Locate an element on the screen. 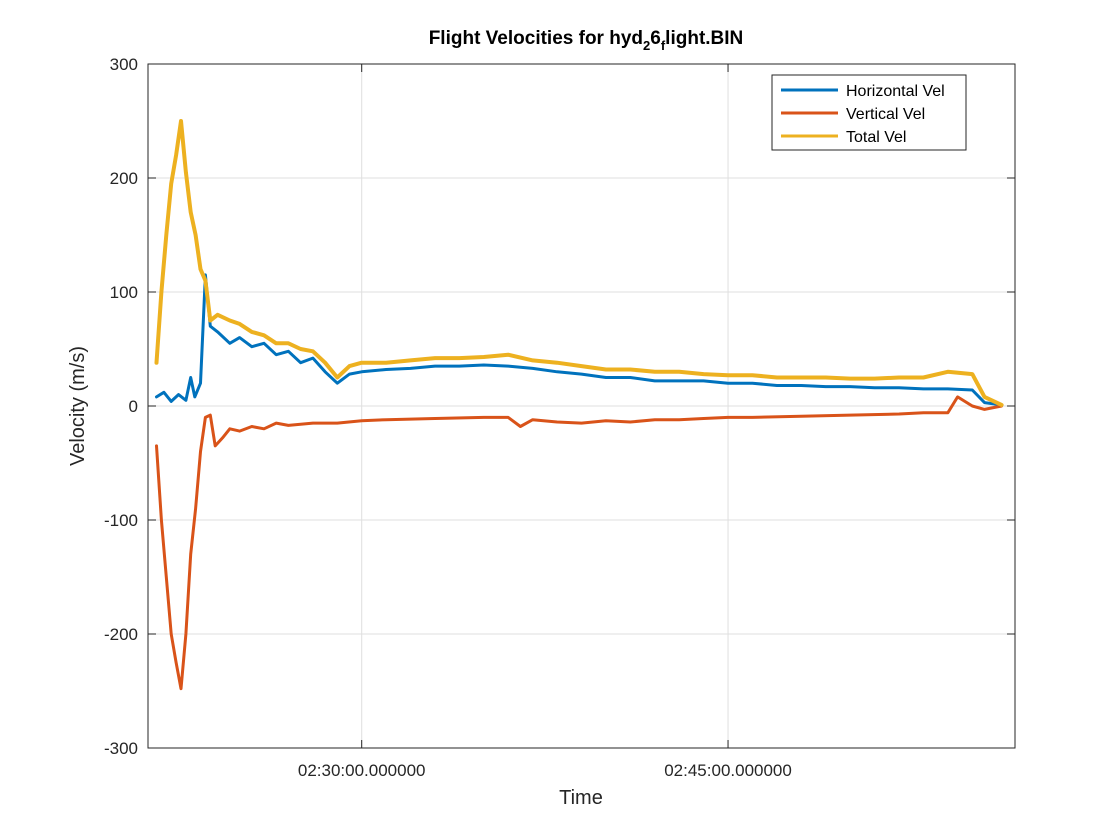 The height and width of the screenshot is (840, 1120). y-tick-label: 200 is located at coordinates (124, 178).